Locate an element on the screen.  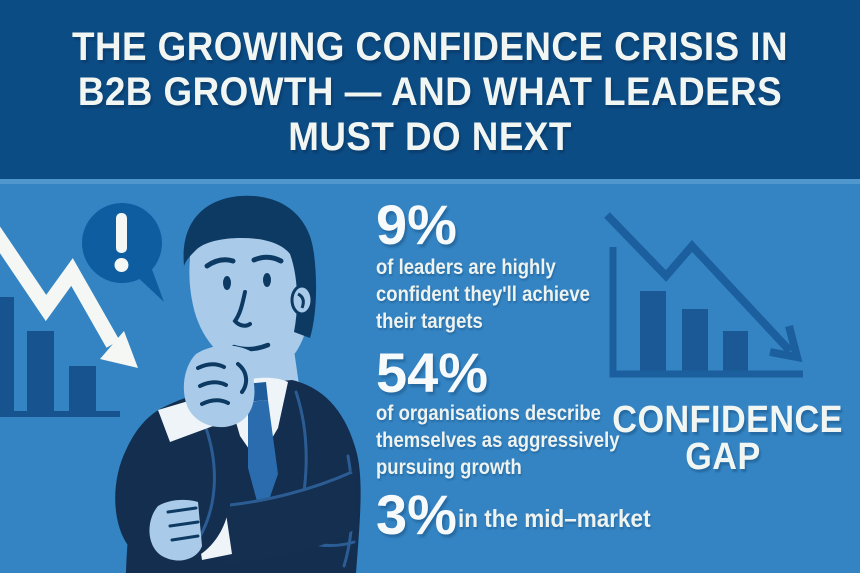
left-eye is located at coordinates (227, 283).